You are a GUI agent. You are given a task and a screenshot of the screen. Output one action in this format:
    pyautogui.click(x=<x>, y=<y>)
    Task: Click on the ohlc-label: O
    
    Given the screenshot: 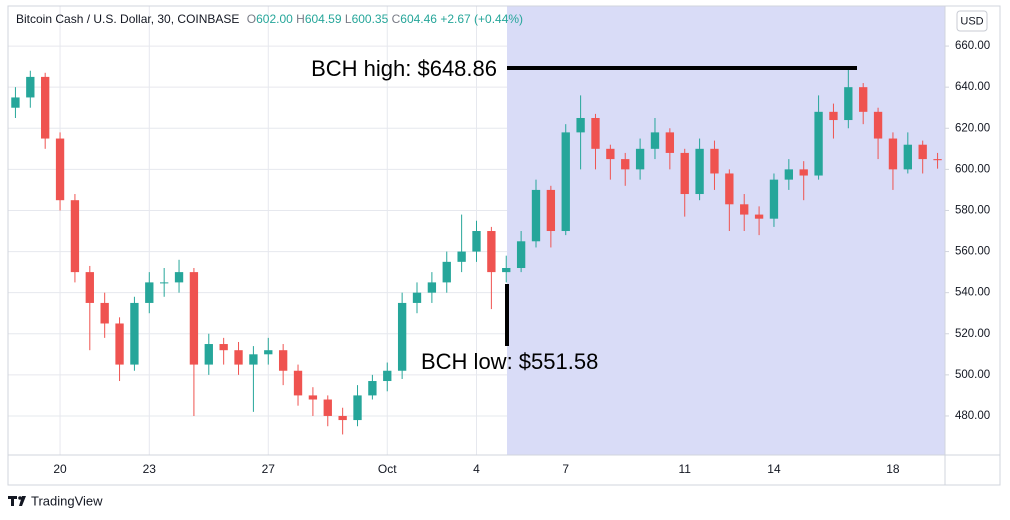 What is the action you would take?
    pyautogui.click(x=251, y=19)
    